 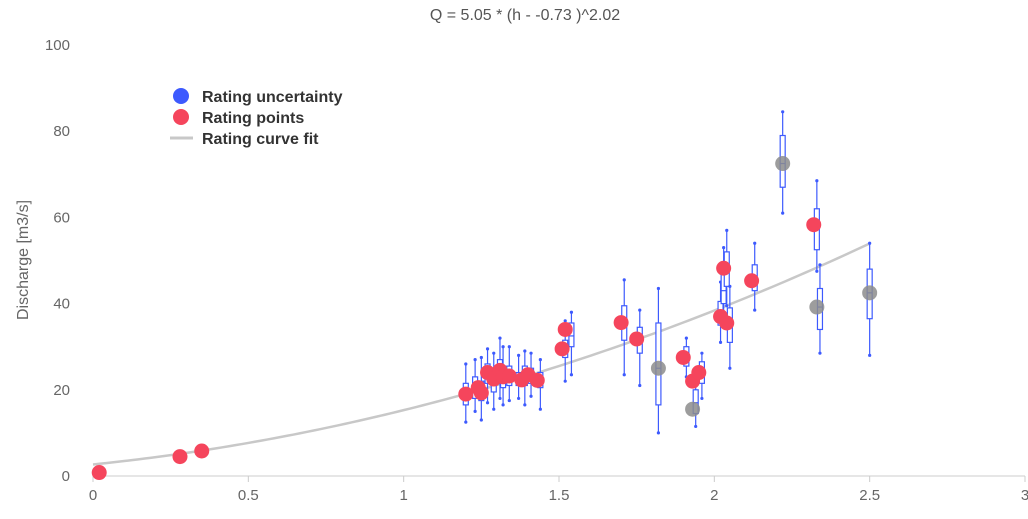 I want to click on x-tick-label: 1.5, so click(x=559, y=495).